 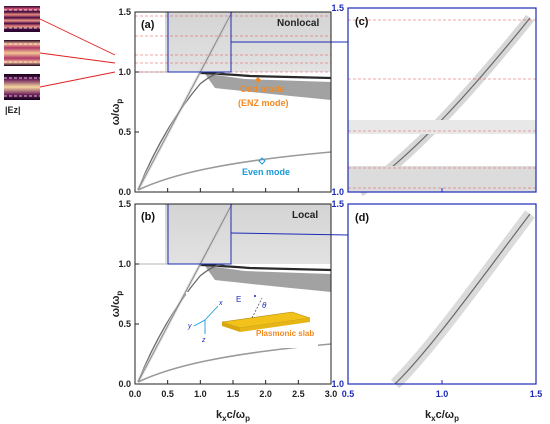 What do you see at coordinates (536, 394) in the screenshot?
I see `x-tick-label-right: 1.5` at bounding box center [536, 394].